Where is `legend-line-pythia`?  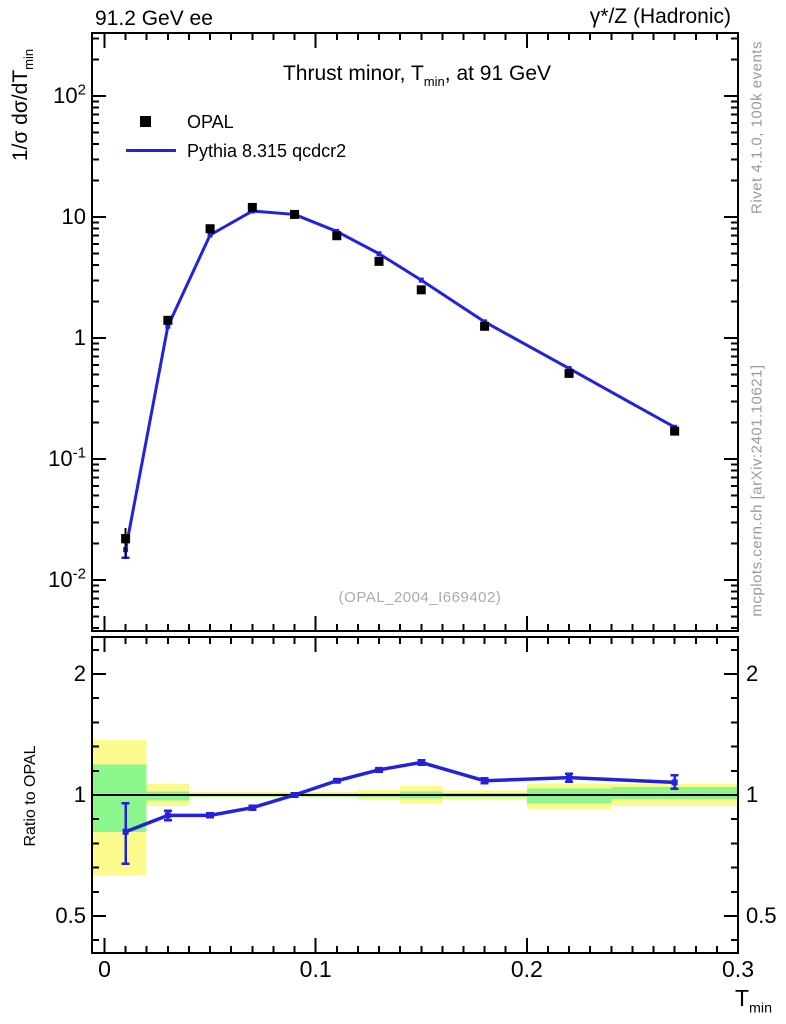
legend-line-pythia is located at coordinates (151, 150).